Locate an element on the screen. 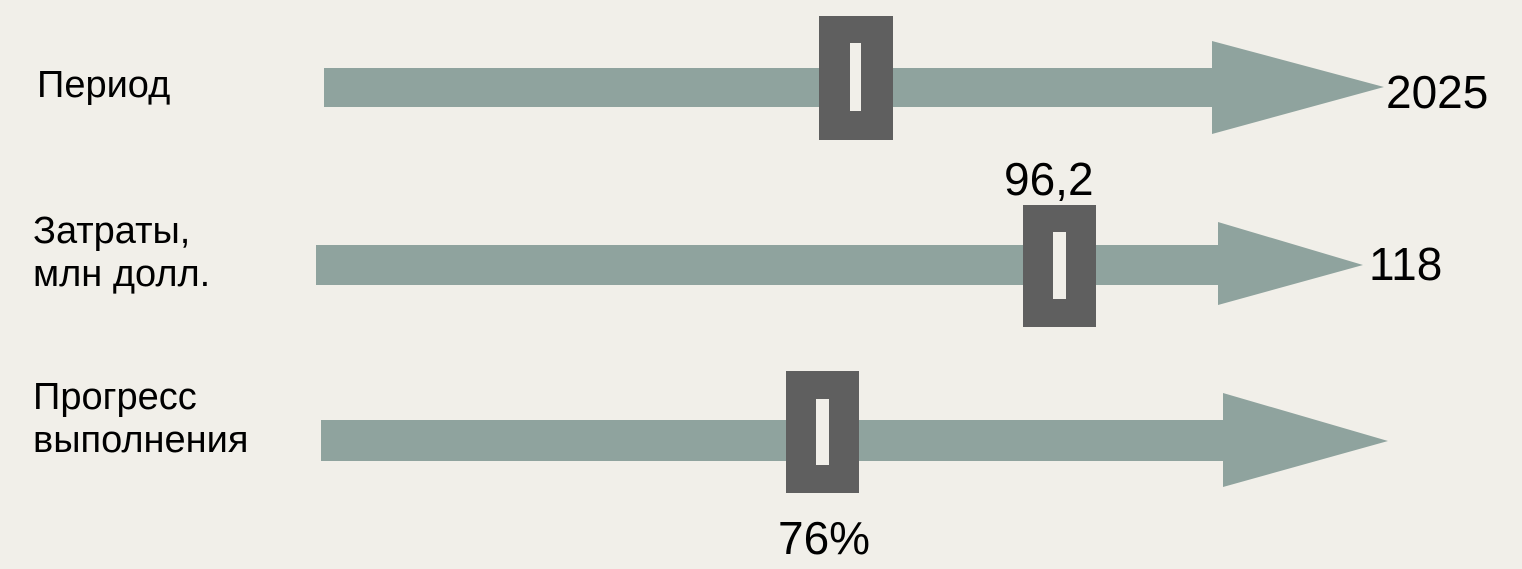  costs-end-value: 118 is located at coordinates (1406, 264).